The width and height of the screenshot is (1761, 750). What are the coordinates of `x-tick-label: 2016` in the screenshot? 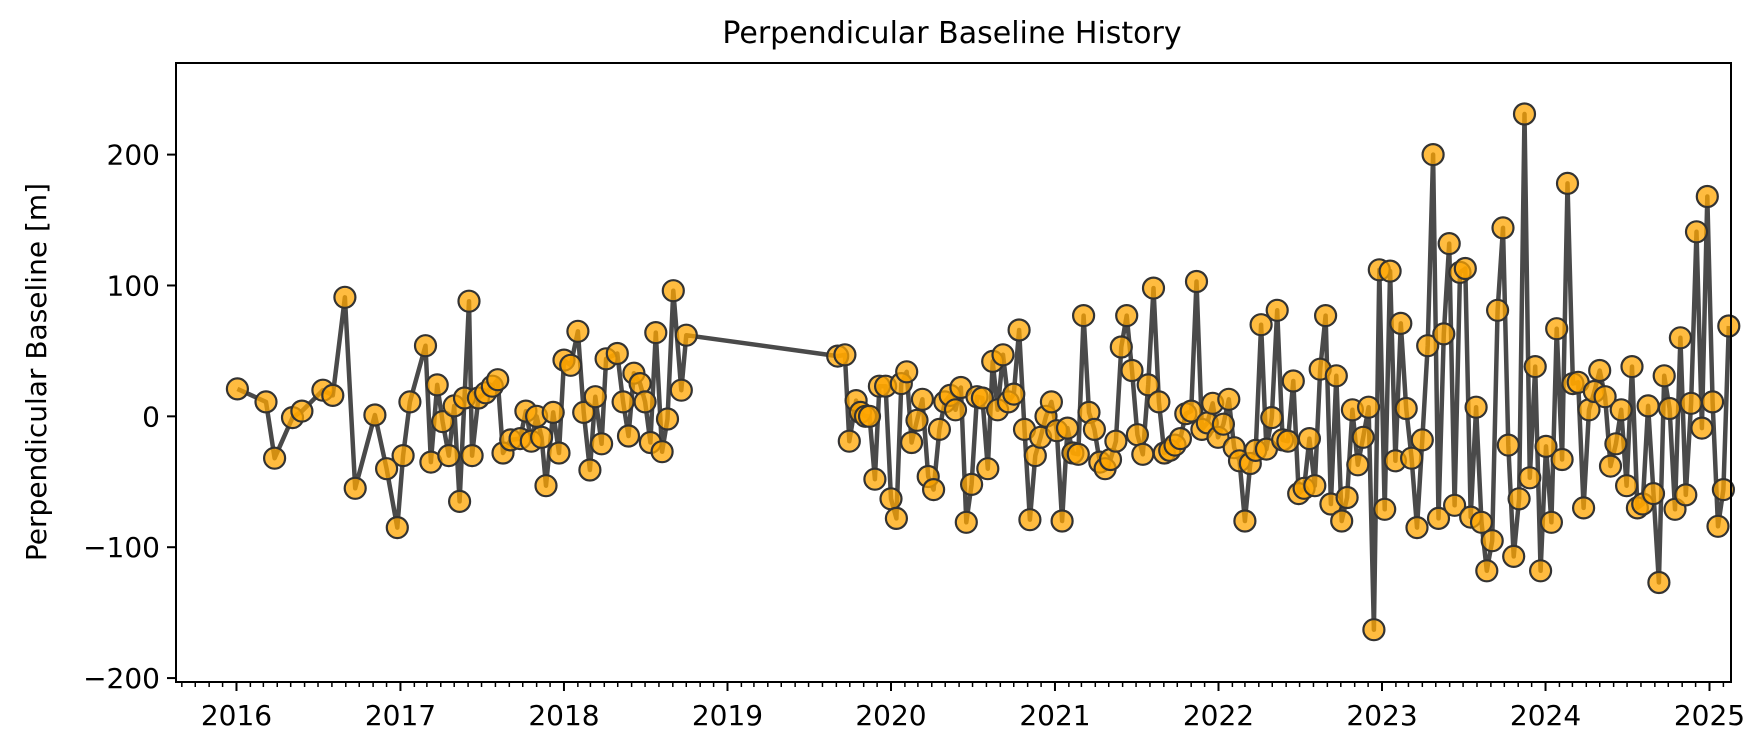 It's located at (236, 715).